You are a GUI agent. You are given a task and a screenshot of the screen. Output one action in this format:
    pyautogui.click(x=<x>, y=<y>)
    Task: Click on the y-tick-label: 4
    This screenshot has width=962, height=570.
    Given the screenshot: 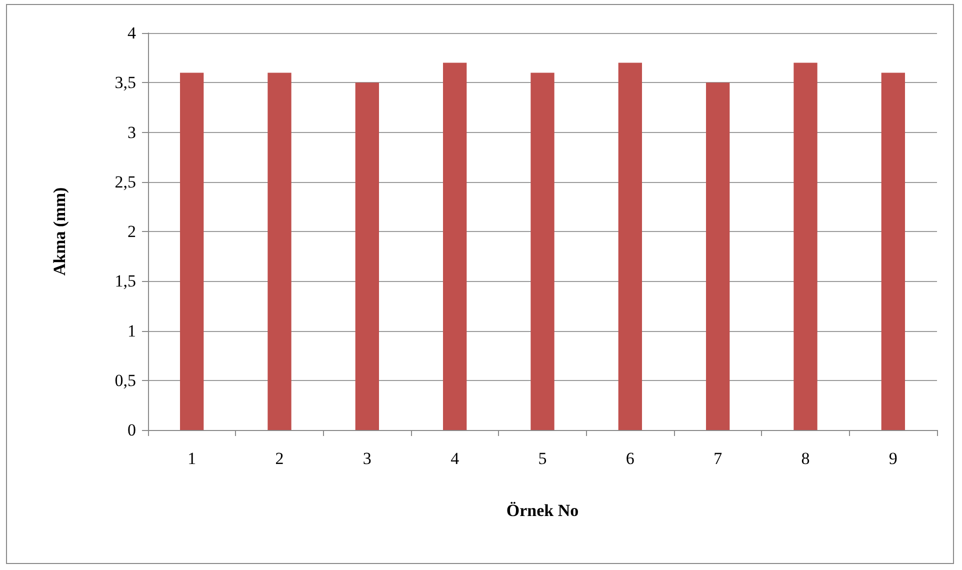 What is the action you would take?
    pyautogui.click(x=132, y=33)
    